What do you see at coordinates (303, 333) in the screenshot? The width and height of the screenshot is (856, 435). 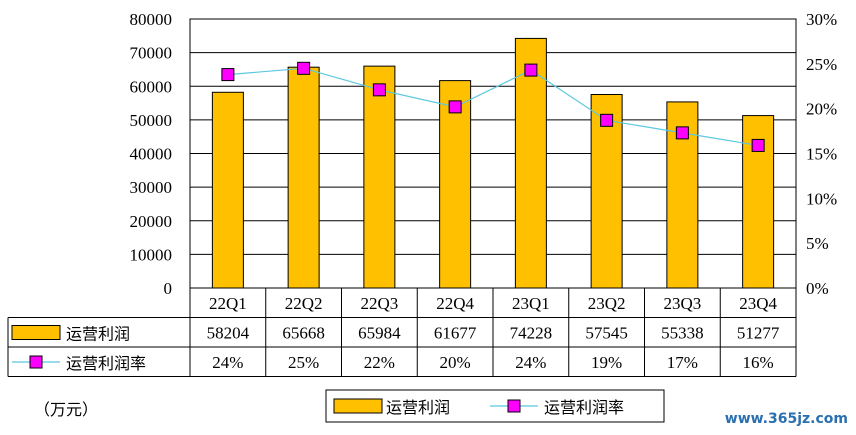 I see `data-label: 65668` at bounding box center [303, 333].